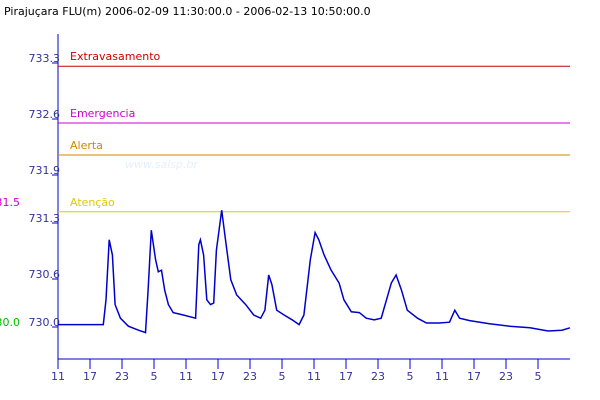  Describe the element at coordinates (45, 322) in the screenshot. I see `y-tick-label: 730.0` at that location.